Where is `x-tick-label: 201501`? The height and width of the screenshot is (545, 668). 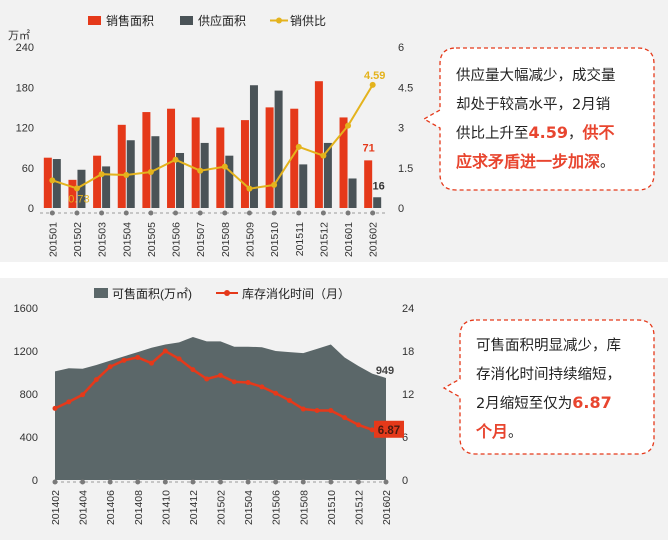
x-tick-label: 201501 is located at coordinates (53, 239).